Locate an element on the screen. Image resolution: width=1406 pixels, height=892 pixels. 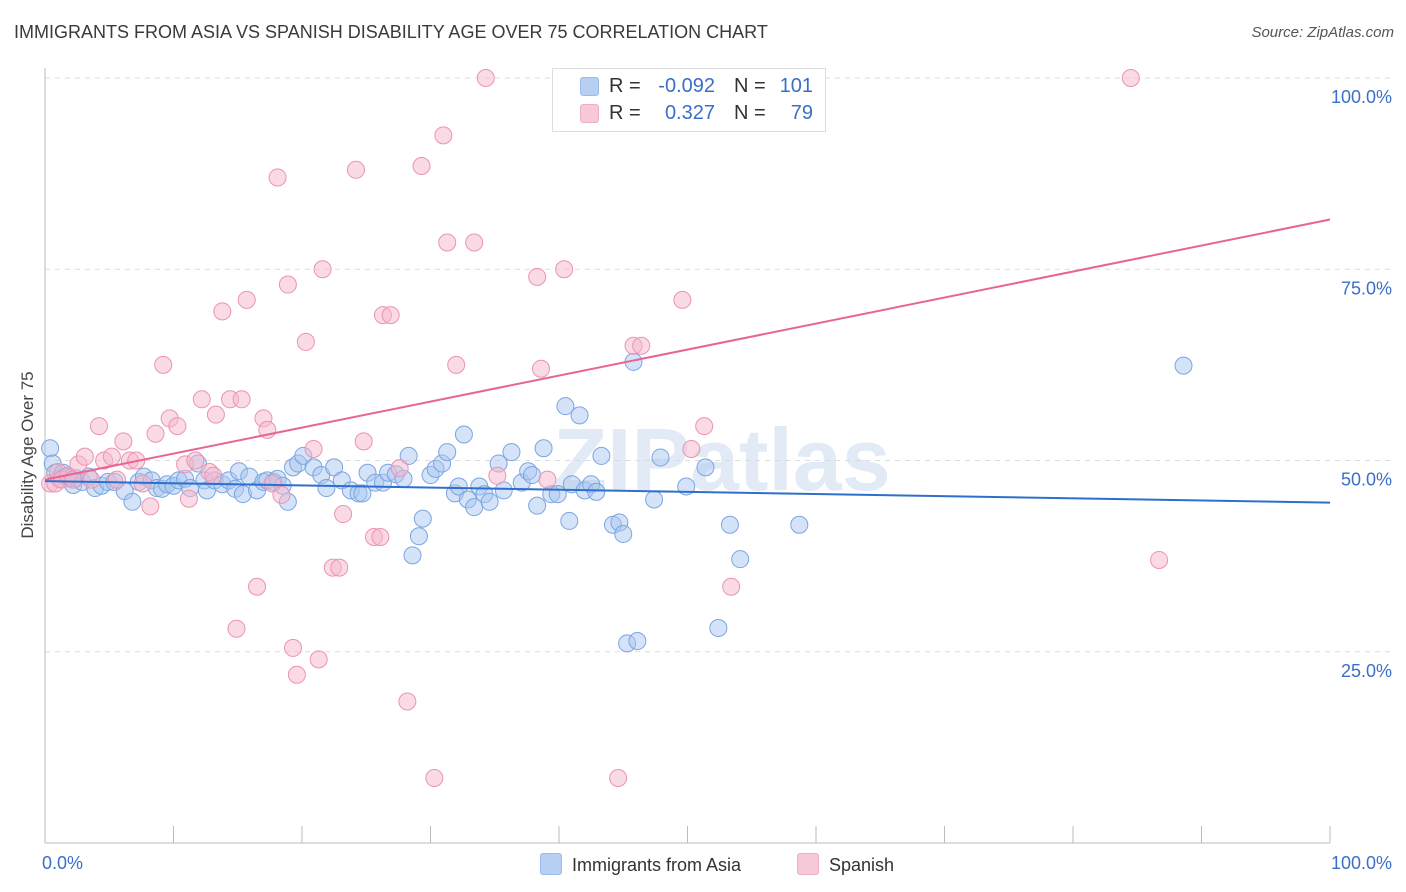
legend-swatch-spanish is located at coordinates (808, 864).